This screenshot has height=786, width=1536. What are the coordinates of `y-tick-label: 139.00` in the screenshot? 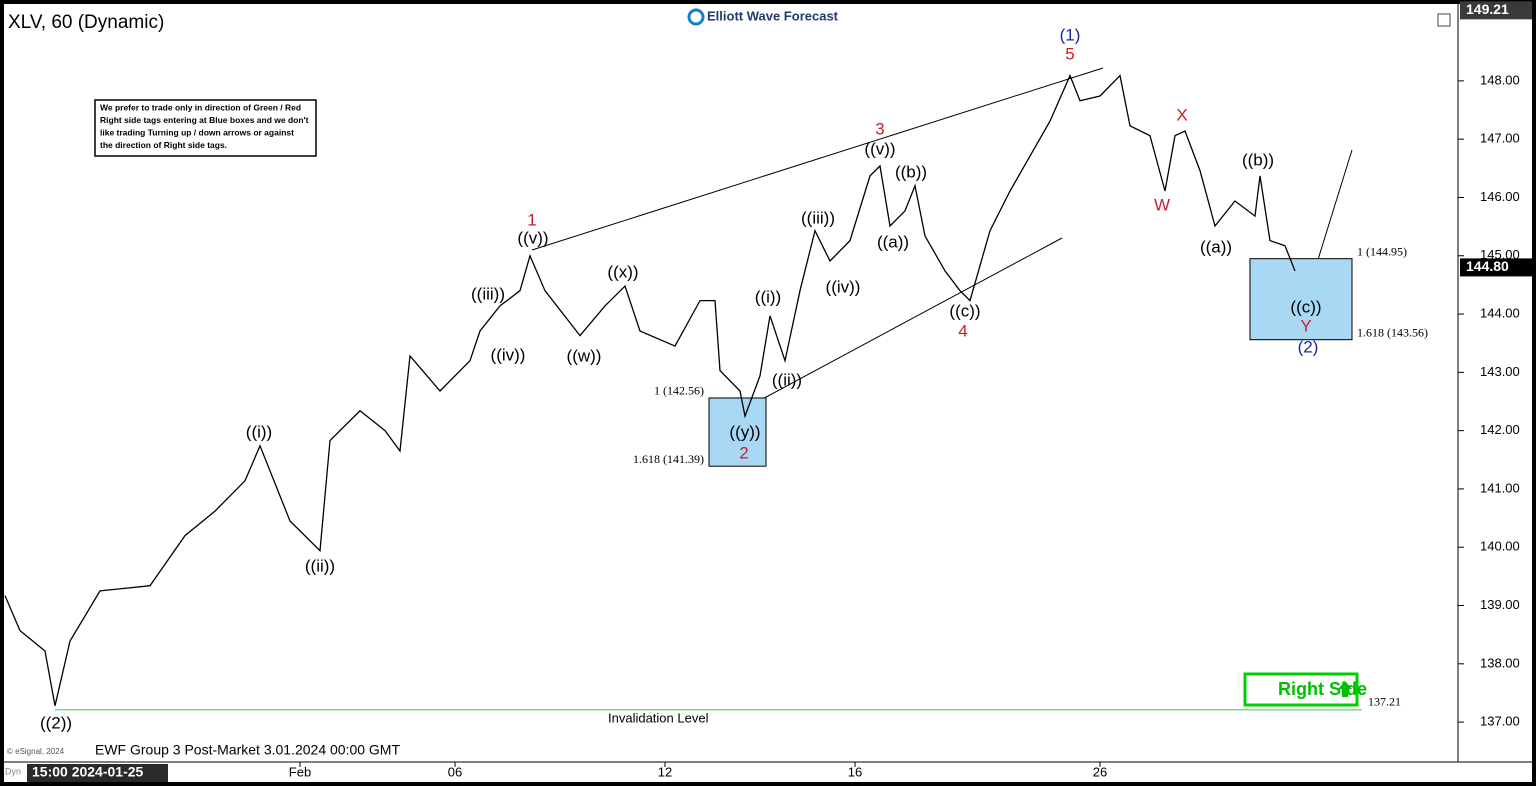 It's located at (1500, 604).